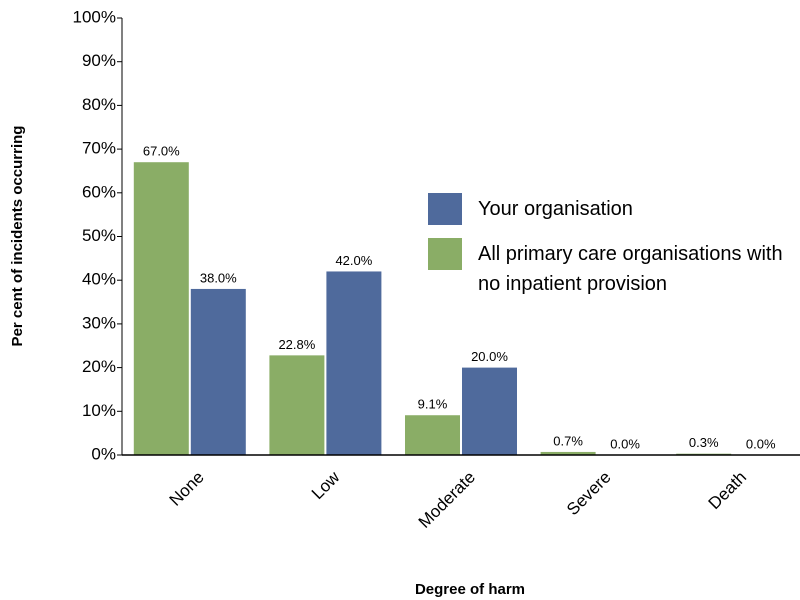 Image resolution: width=800 pixels, height=600 pixels. What do you see at coordinates (103, 453) in the screenshot?
I see `y-tick-label: 0%` at bounding box center [103, 453].